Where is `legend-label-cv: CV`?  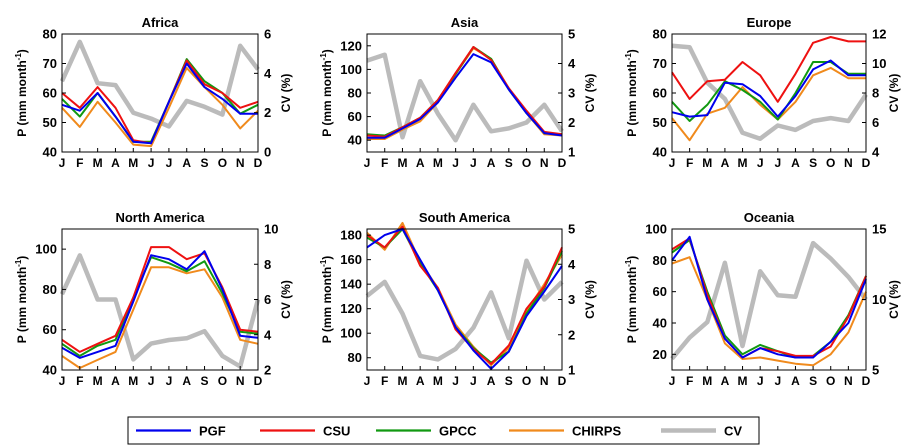
legend-label-cv: CV is located at coordinates (733, 431).